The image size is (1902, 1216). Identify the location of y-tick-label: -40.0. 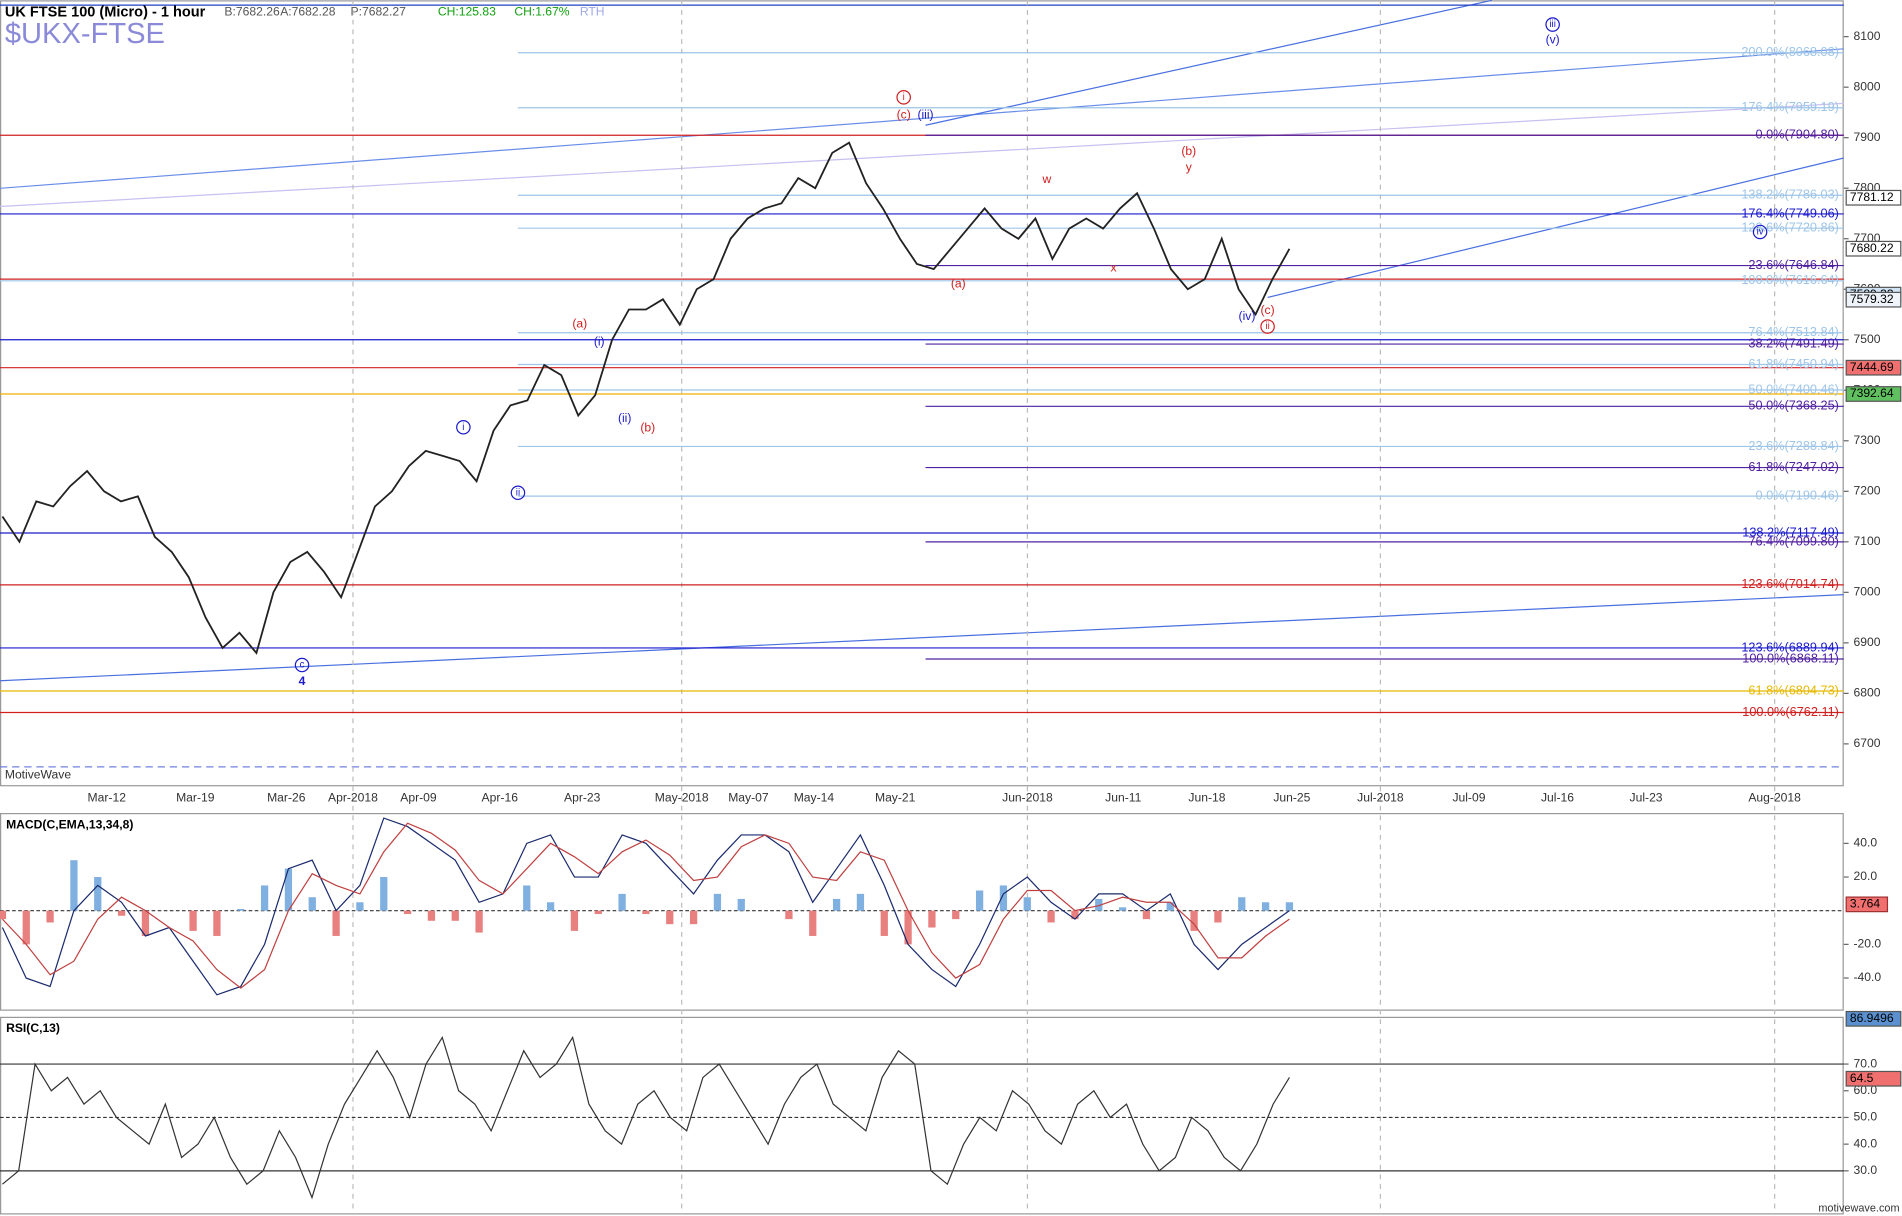
(1867, 977).